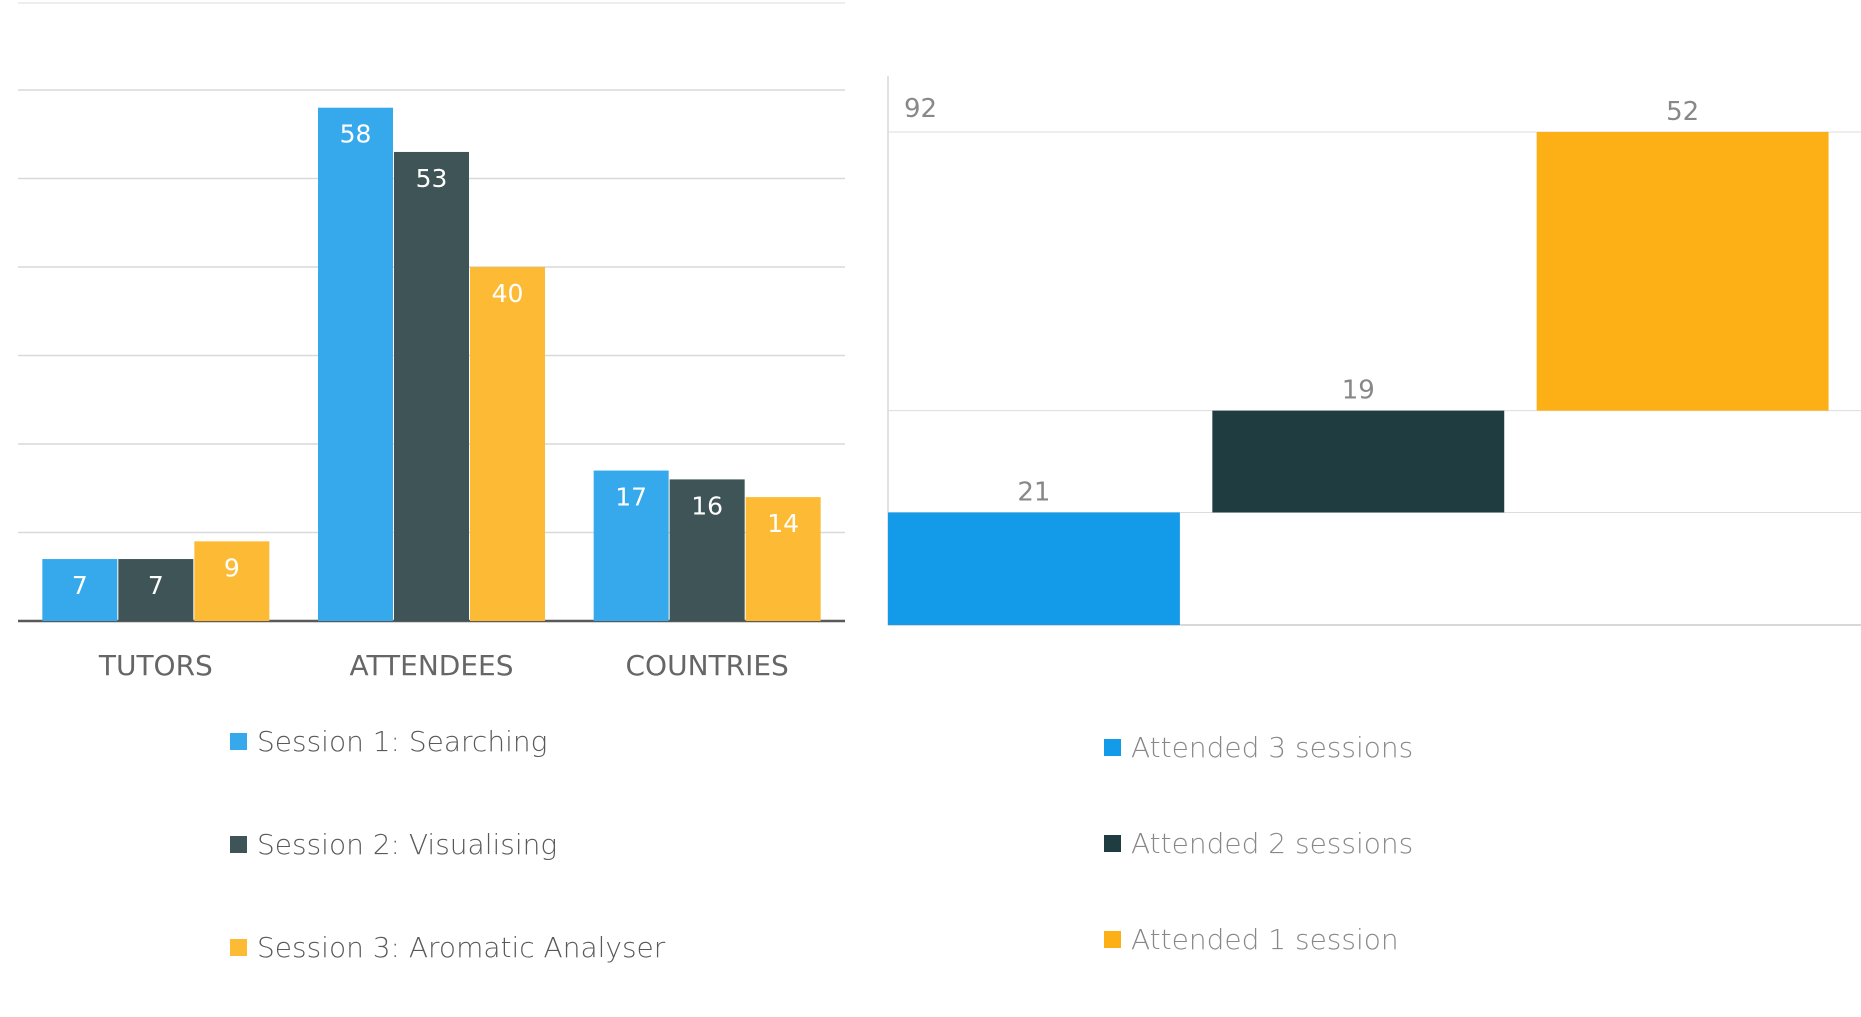 The width and height of the screenshot is (1861, 1017). Describe the element at coordinates (461, 947) in the screenshot. I see `legend-label: Session 3: Aromatic Analyser` at that location.